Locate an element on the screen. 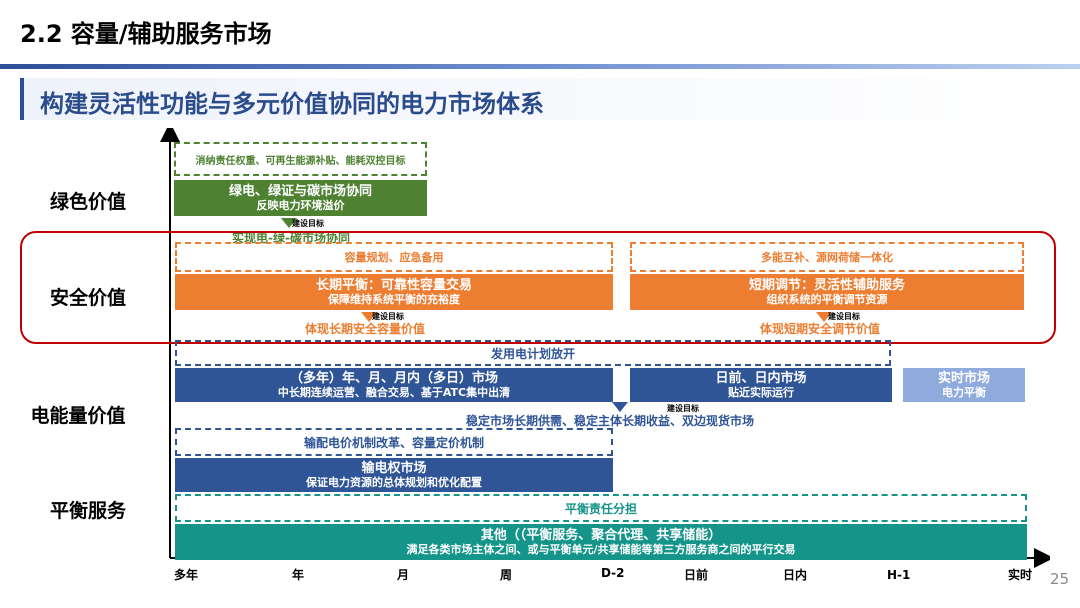 The height and width of the screenshot is (608, 1080). green-result: 实现电-绿-碳市场协同 is located at coordinates (291, 238).